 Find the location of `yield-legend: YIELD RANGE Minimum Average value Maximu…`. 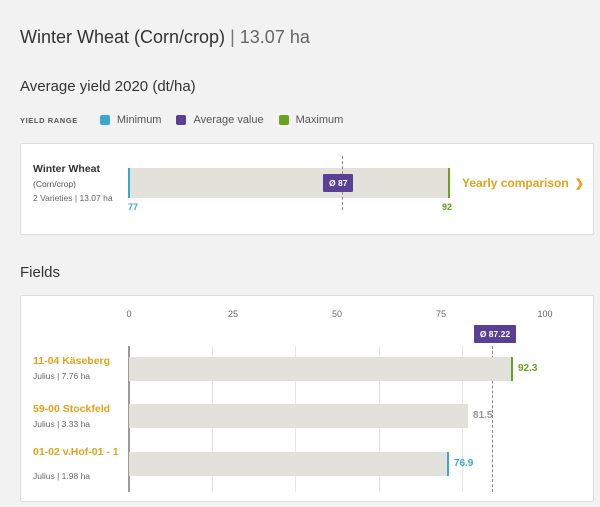

yield-legend: YIELD RANGE Minimum Average value Maximu… is located at coordinates (189, 120).